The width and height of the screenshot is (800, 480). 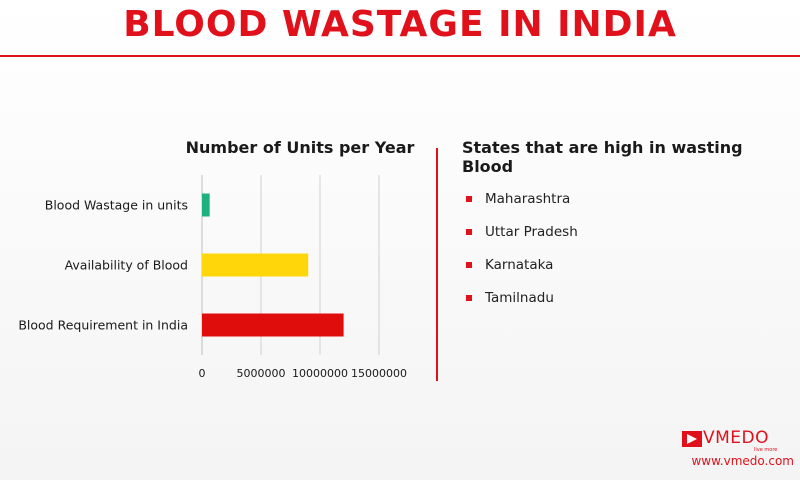 What do you see at coordinates (437, 264) in the screenshot?
I see `section-divider` at bounding box center [437, 264].